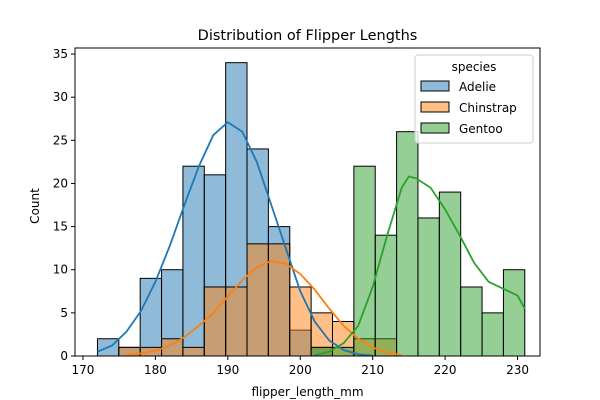  I want to click on y-tick-label: 25, so click(60, 140).